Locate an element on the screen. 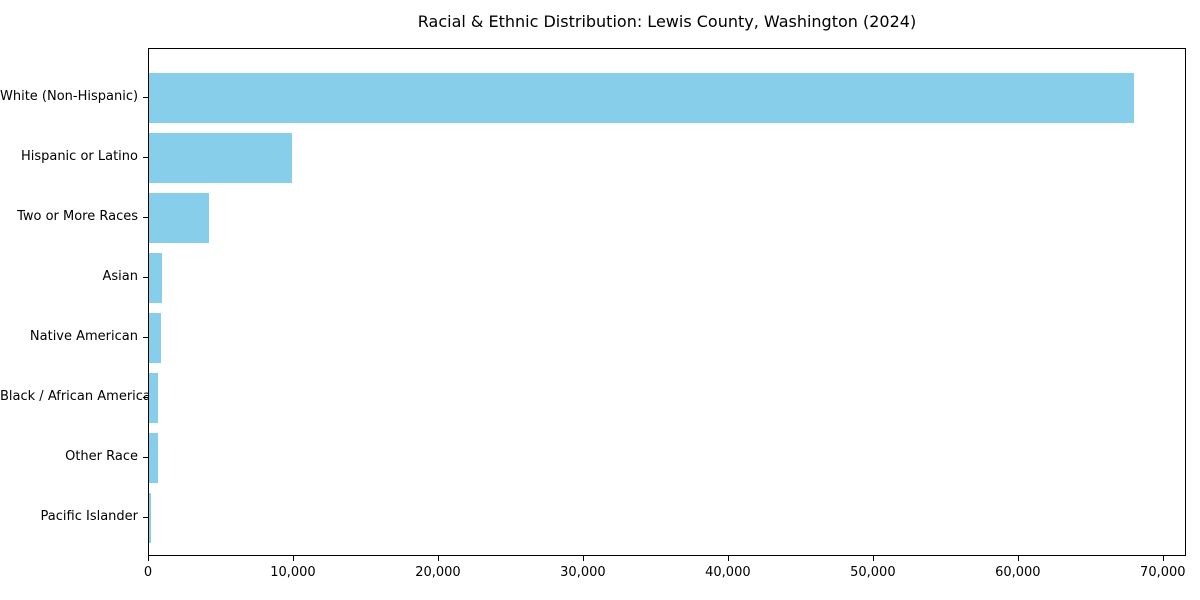 Image resolution: width=1200 pixels, height=600 pixels. x-tick-label-60-000: 60,000 is located at coordinates (1018, 572).